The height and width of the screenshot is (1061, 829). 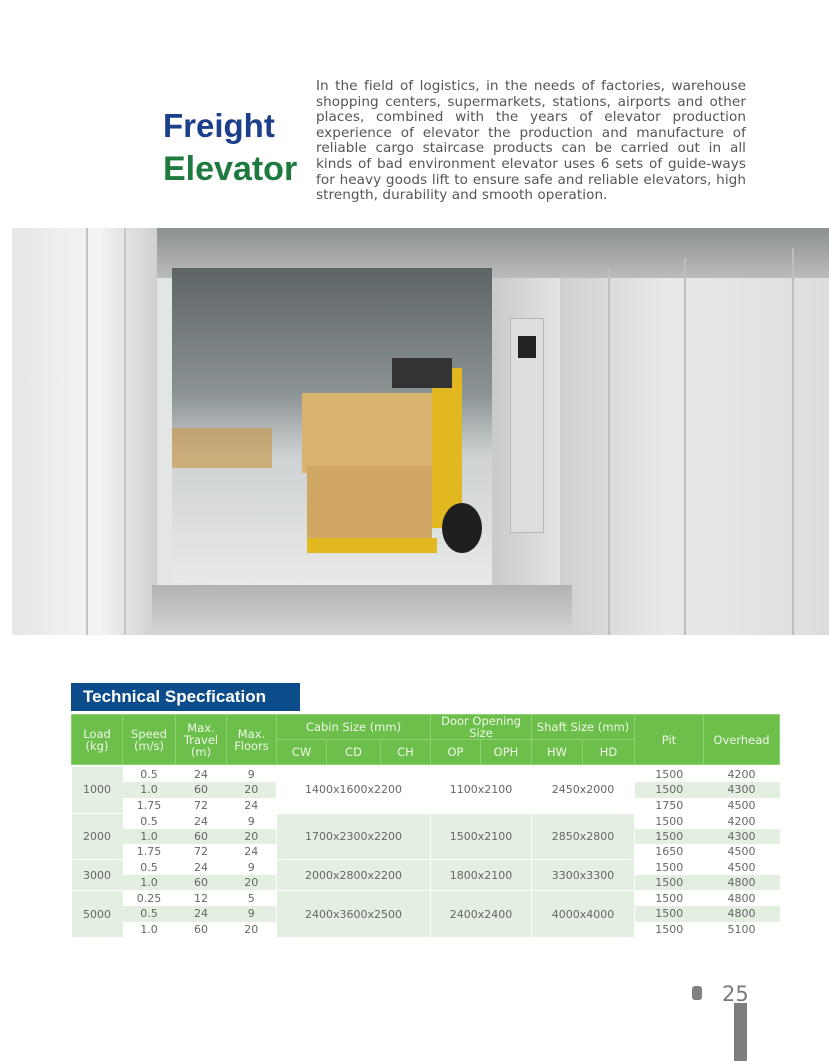 What do you see at coordinates (481, 727) in the screenshot?
I see `header-door-opening: Door Opening Size` at bounding box center [481, 727].